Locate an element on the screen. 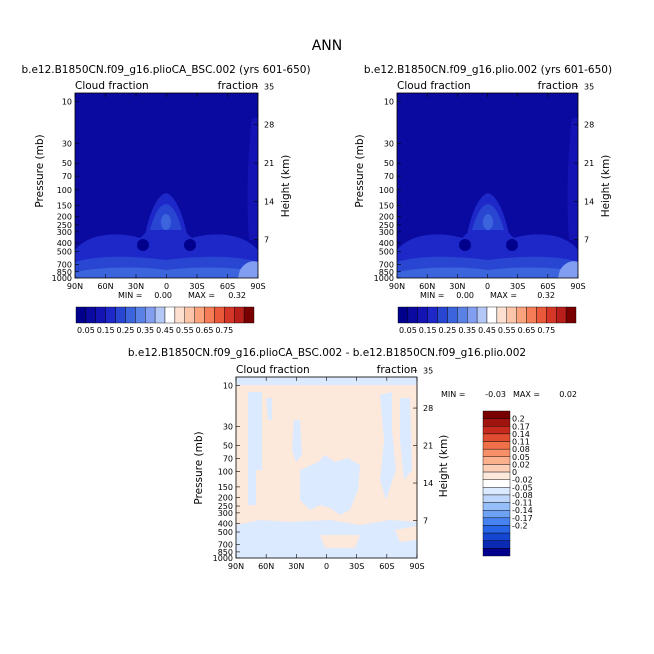  min-label: MIN = is located at coordinates (453, 394).